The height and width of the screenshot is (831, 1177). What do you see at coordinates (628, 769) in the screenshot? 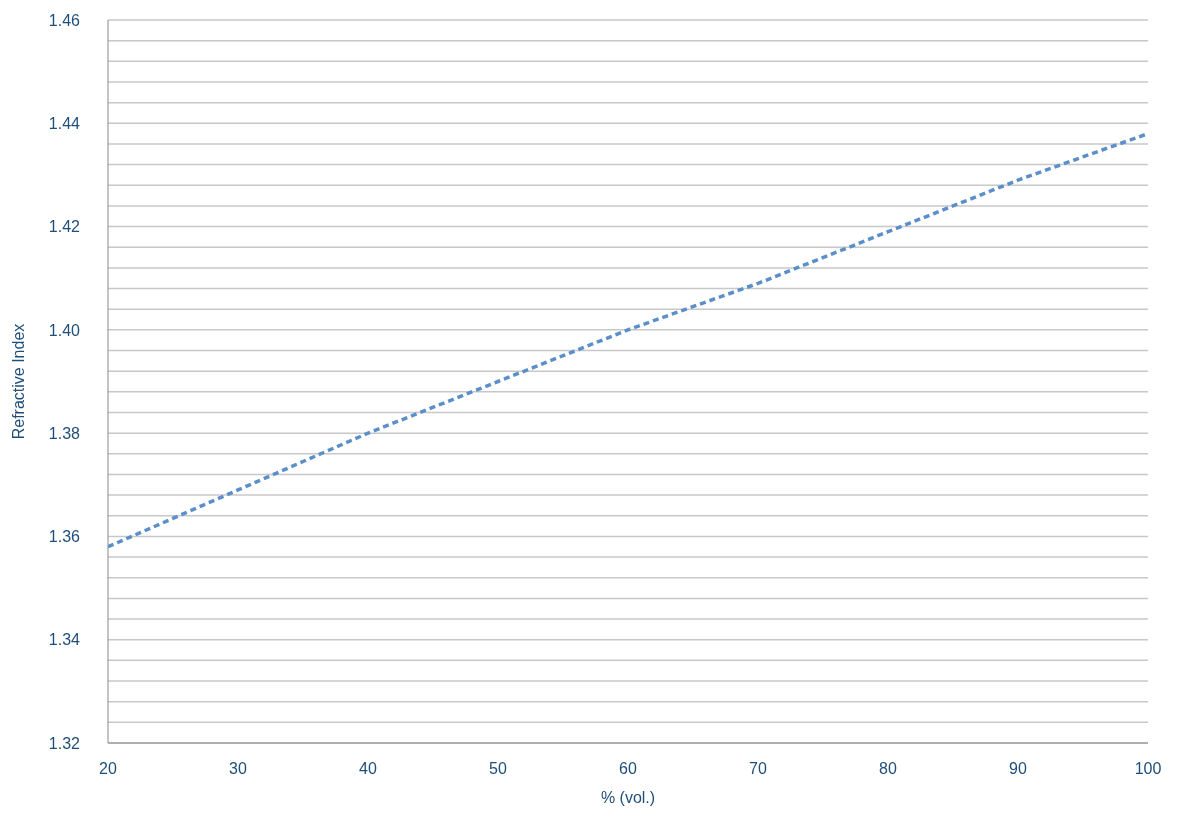
I see `x-tick-label: 60` at bounding box center [628, 769].